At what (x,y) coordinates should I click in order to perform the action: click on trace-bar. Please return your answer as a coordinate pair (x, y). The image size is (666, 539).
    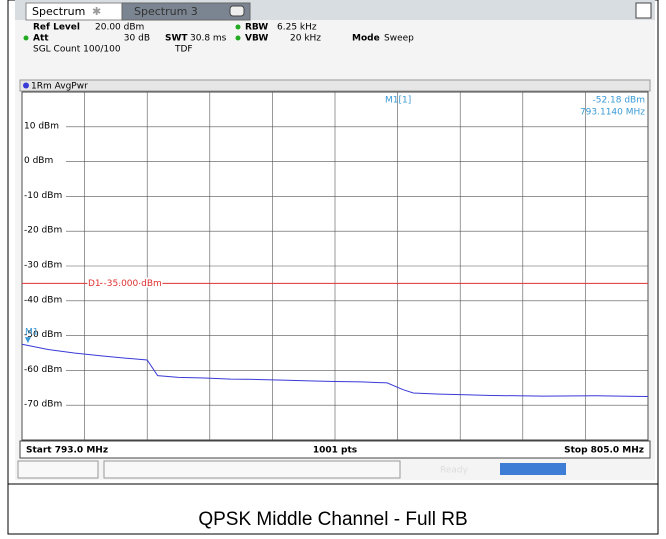
    Looking at the image, I should click on (335, 85).